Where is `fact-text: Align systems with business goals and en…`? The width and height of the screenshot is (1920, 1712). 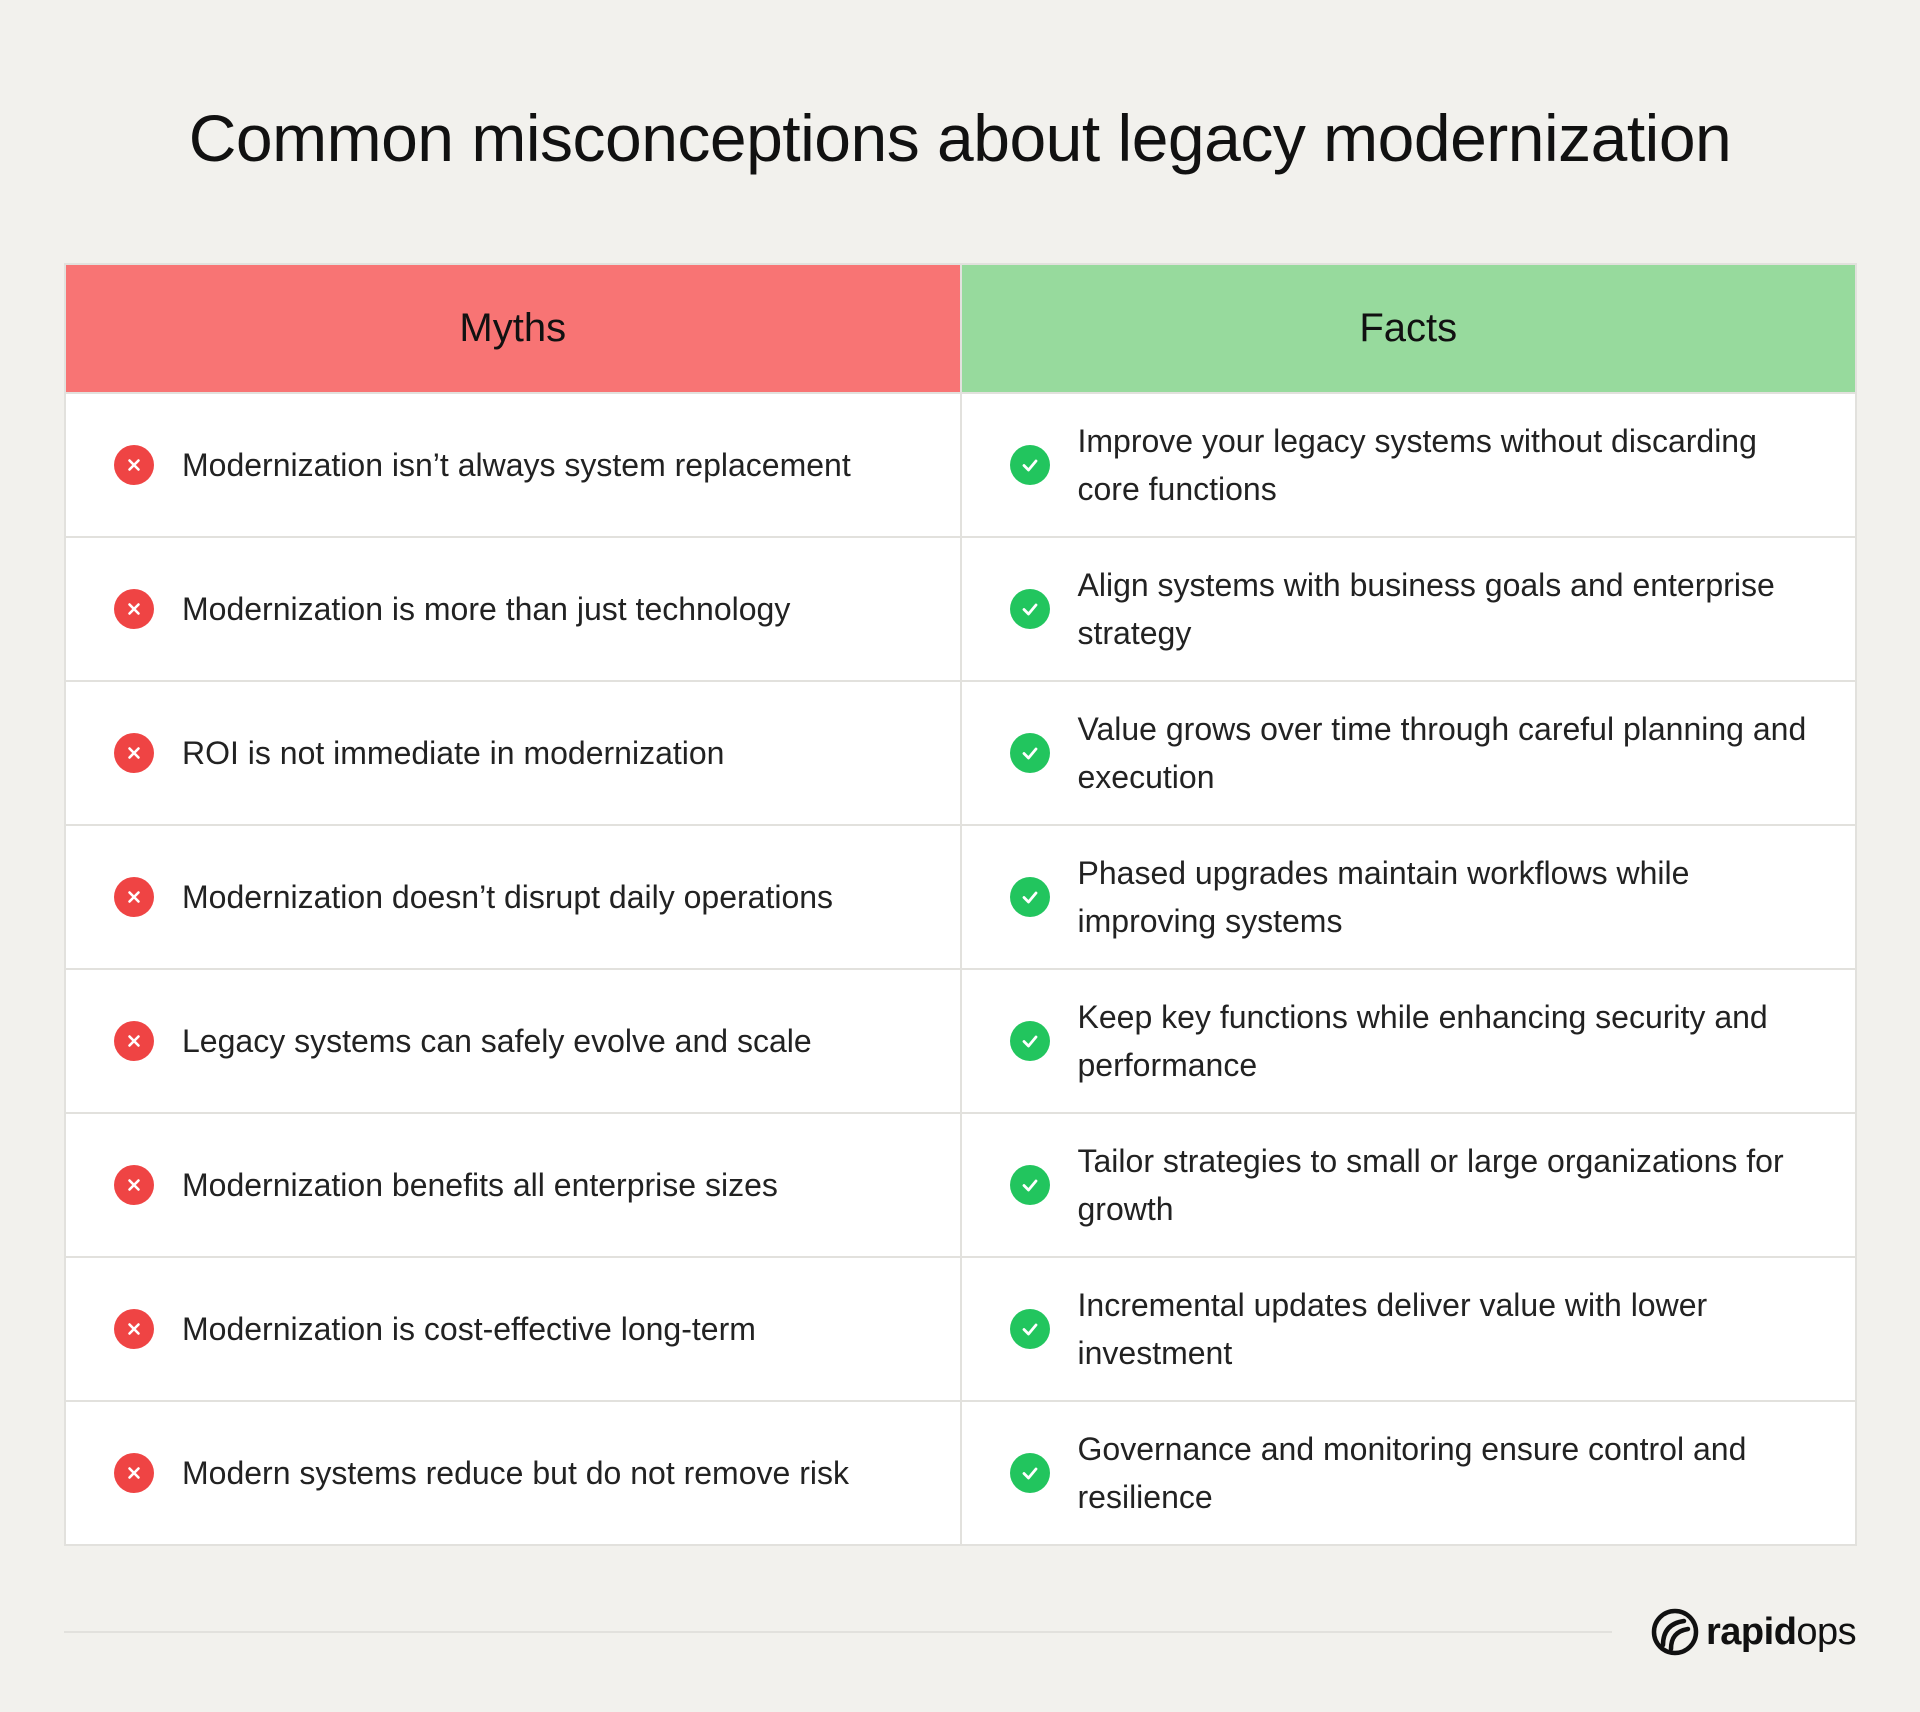
fact-text: Align systems with business goals and en… is located at coordinates (1426, 609).